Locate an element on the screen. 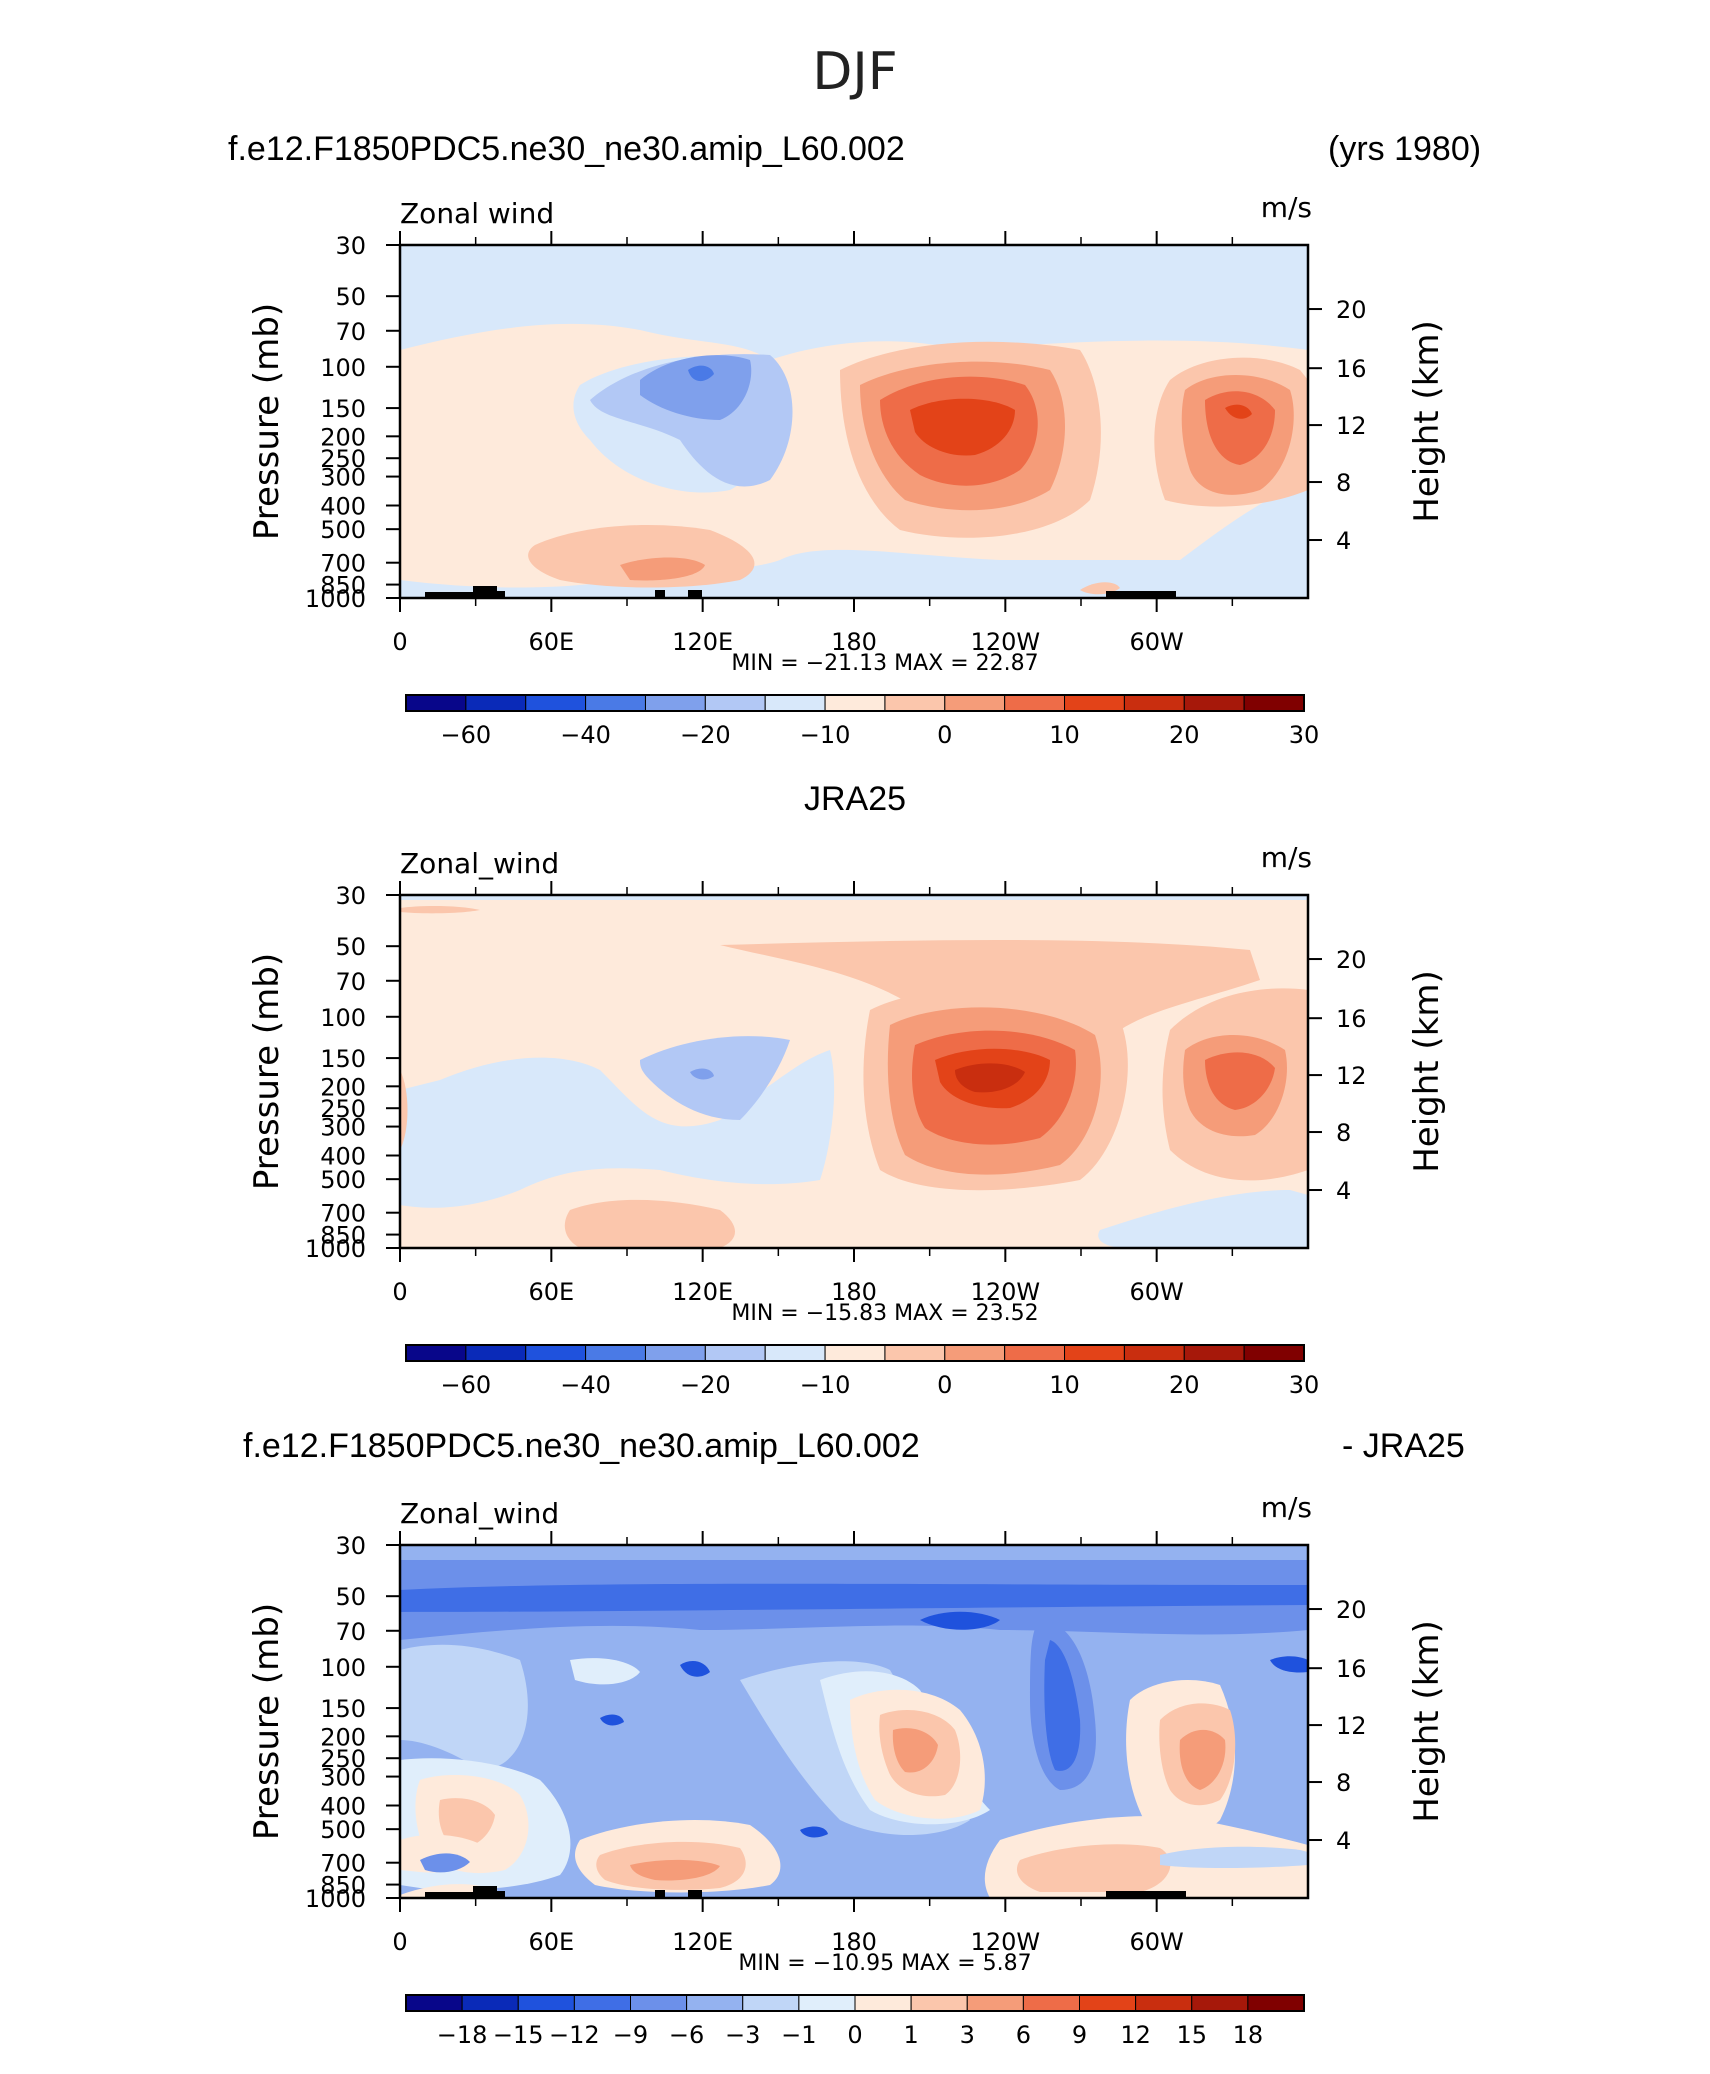 This screenshot has width=1710, height=2074. y-tick-label: 70 is located at coordinates (350, 1632).